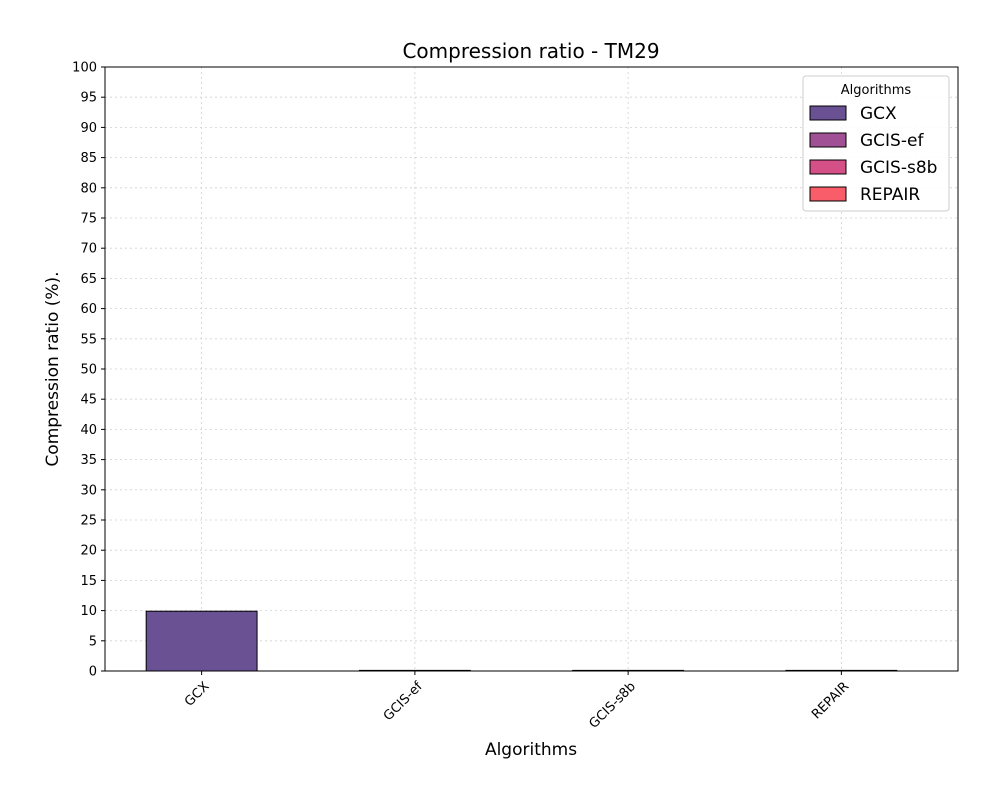  I want to click on y-tick-label: 60, so click(88, 309).